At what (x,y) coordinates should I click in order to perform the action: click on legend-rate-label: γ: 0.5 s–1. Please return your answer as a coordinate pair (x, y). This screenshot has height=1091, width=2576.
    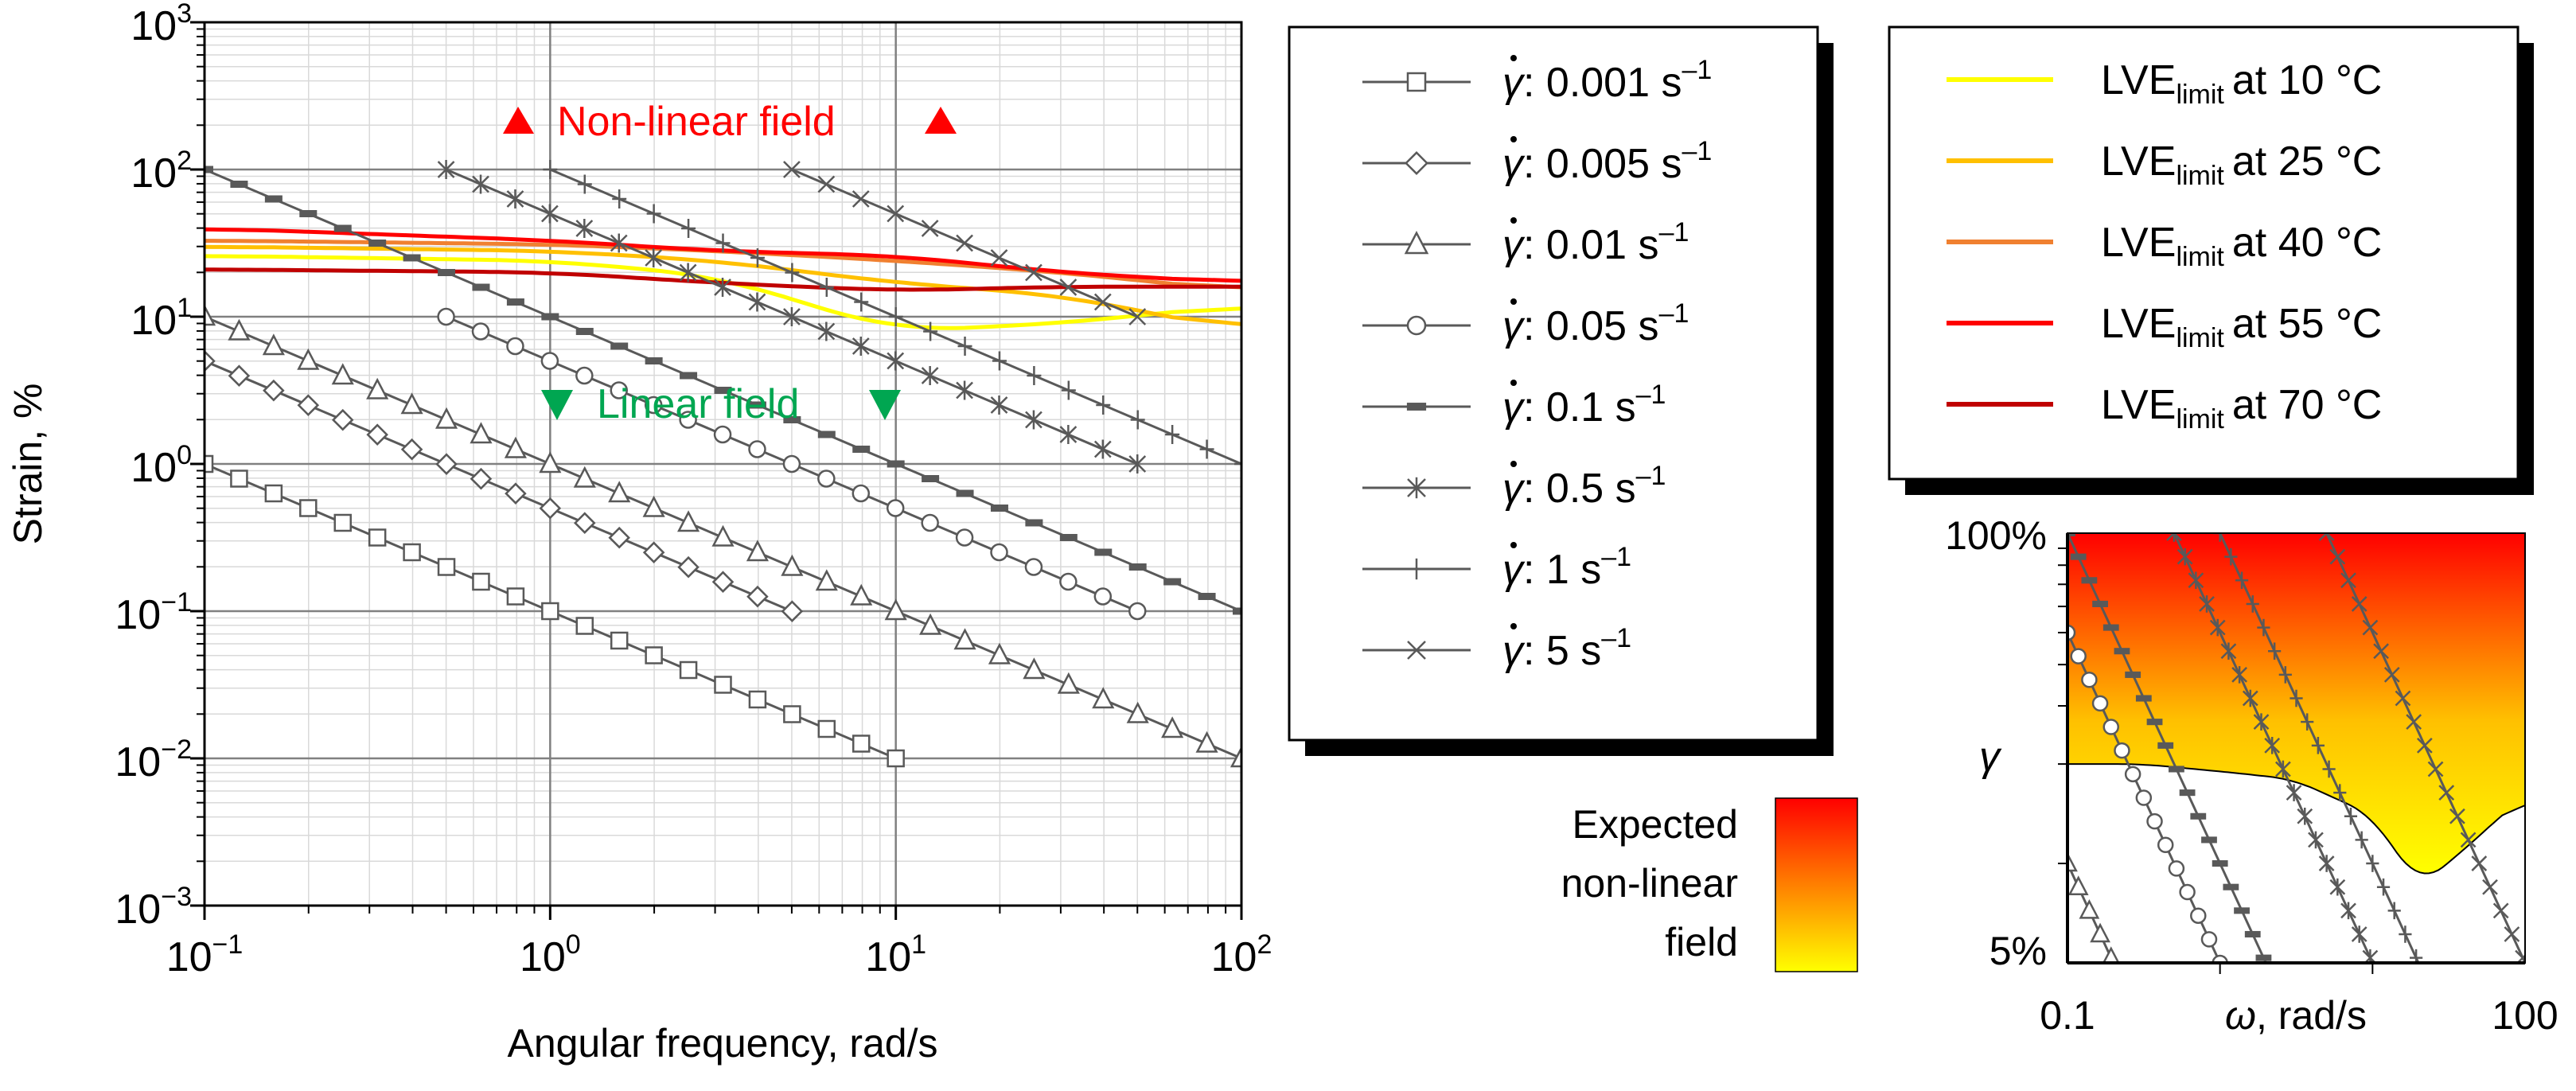
    Looking at the image, I should click on (1584, 486).